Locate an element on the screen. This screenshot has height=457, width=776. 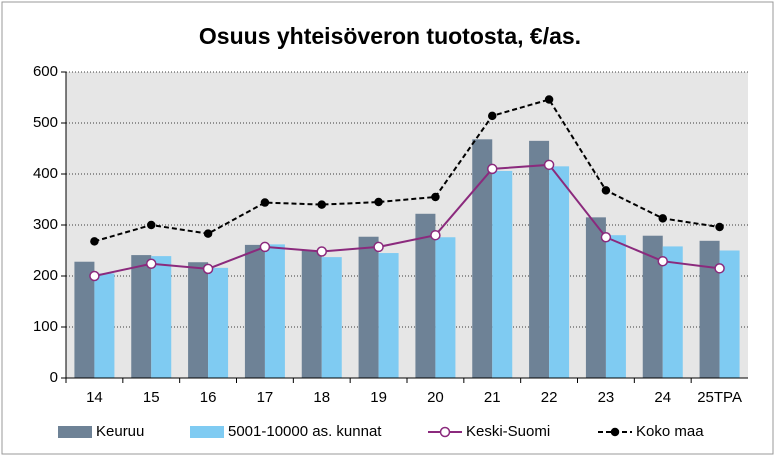
y-tick-label: 300 is located at coordinates (45, 224).